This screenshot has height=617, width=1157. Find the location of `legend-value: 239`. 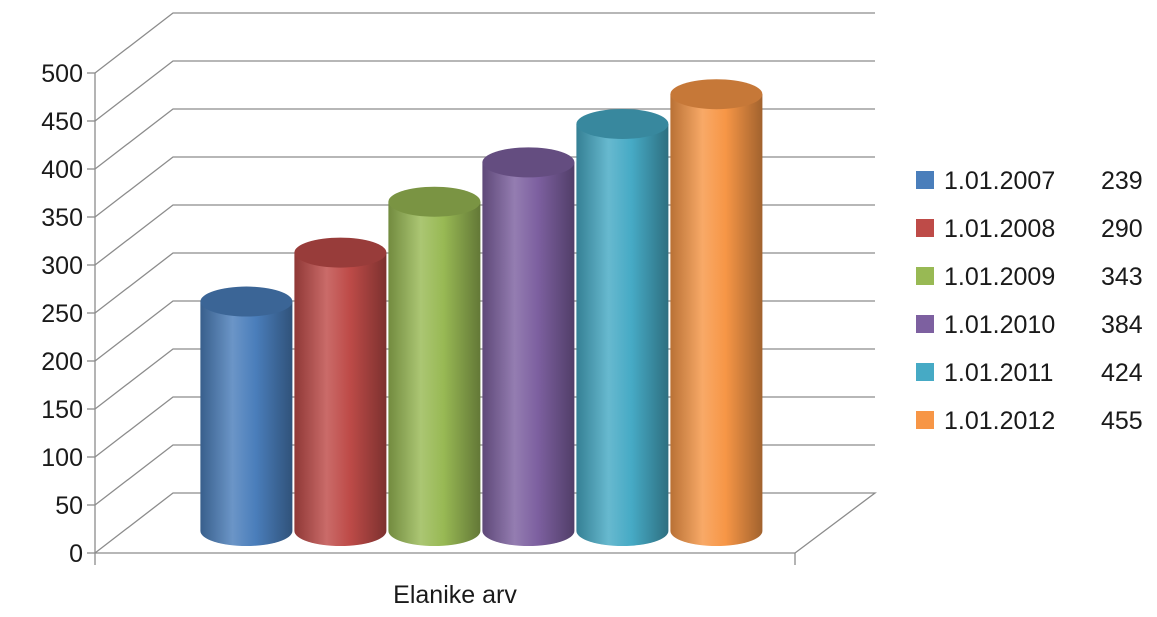

legend-value: 239 is located at coordinates (1122, 181).